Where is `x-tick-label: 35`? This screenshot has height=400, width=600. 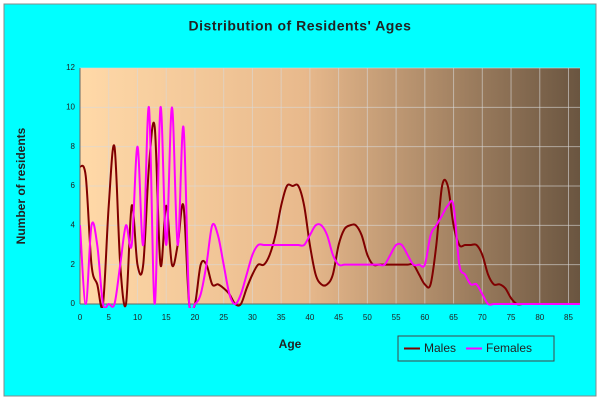
x-tick-label: 35 is located at coordinates (281, 317).